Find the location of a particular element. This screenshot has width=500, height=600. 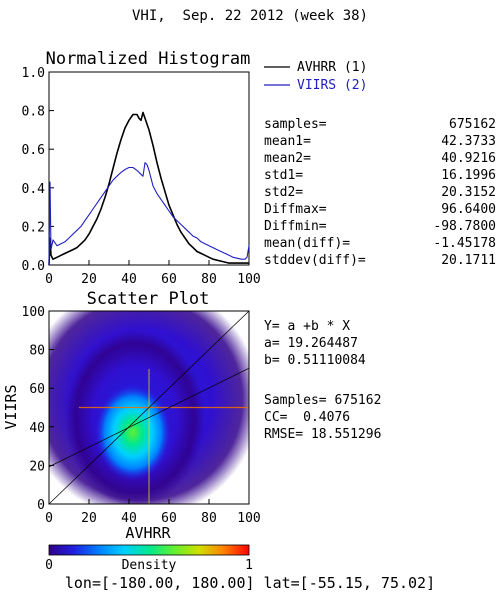

stat-row: std1= 16.1996 is located at coordinates (380, 176).